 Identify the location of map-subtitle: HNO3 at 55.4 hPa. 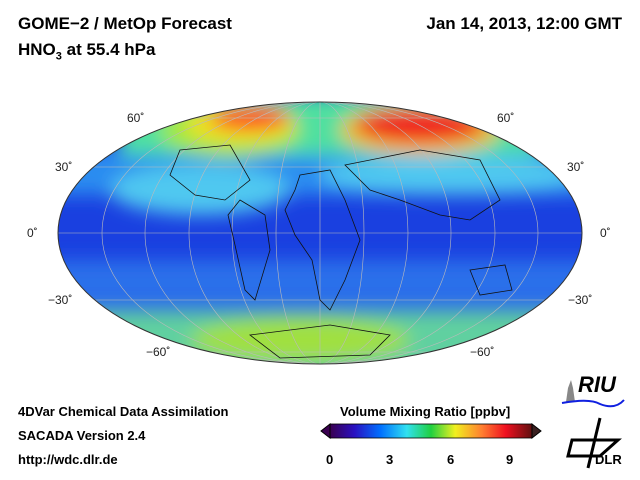
(86, 51).